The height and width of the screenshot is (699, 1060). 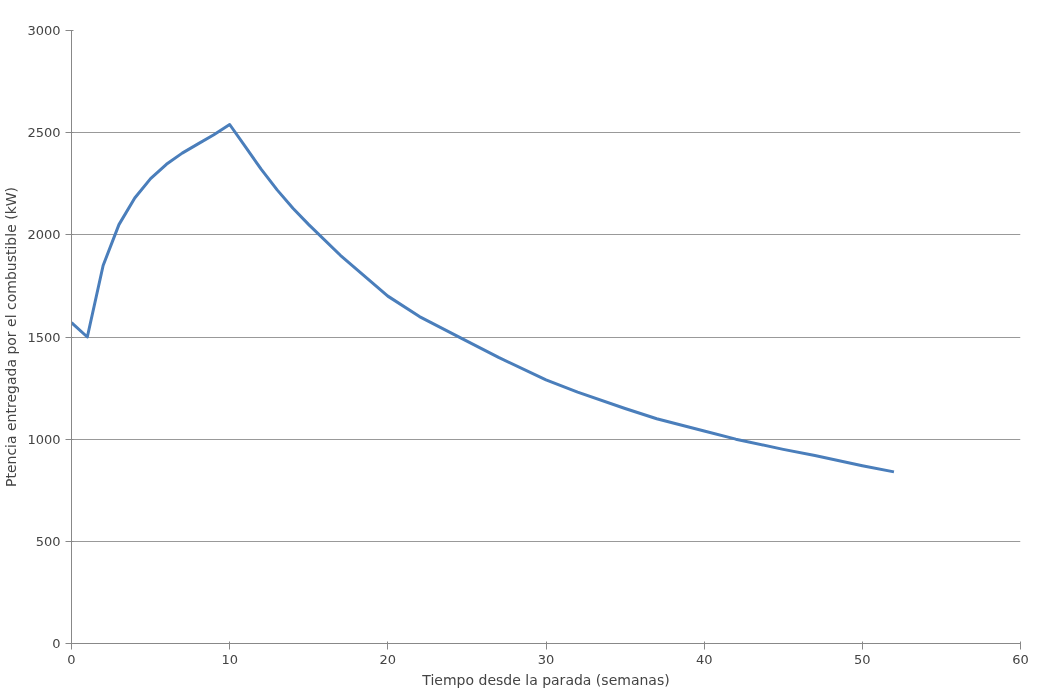 What do you see at coordinates (48, 541) in the screenshot?
I see `y-tick-label: 500` at bounding box center [48, 541].